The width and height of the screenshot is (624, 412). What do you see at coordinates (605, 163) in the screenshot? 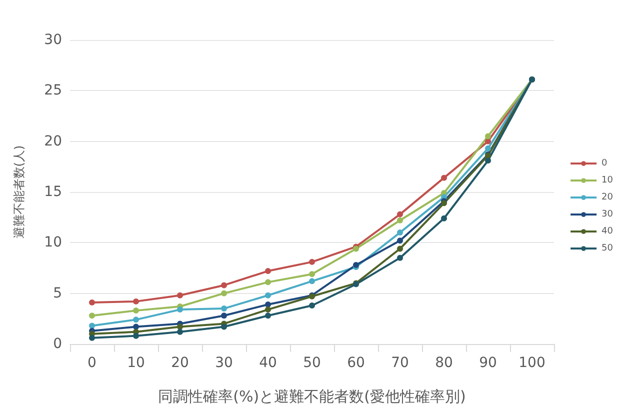
I see `legend-label: 0` at bounding box center [605, 163].